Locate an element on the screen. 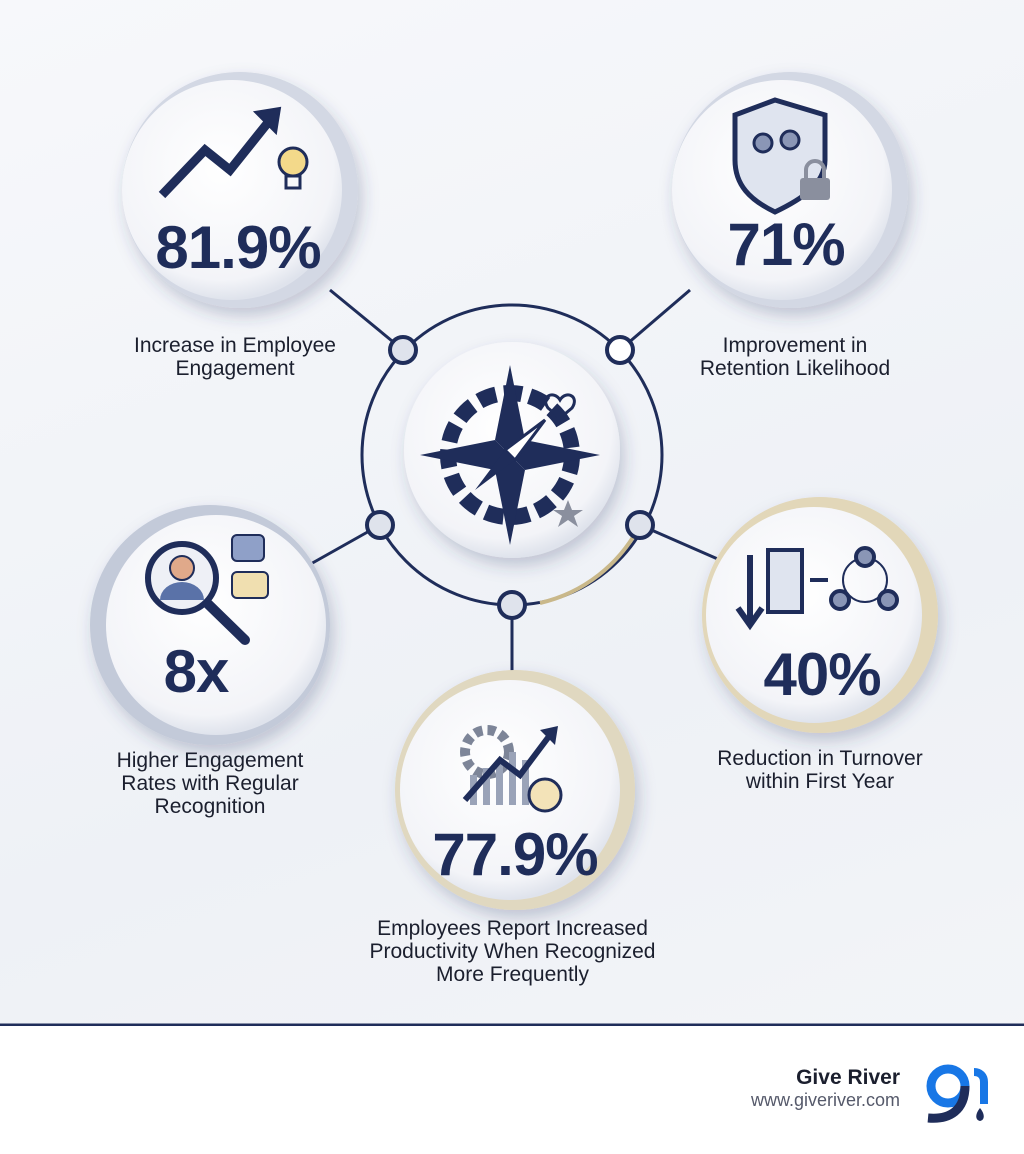  stat-value: 8x is located at coordinates (196, 671).